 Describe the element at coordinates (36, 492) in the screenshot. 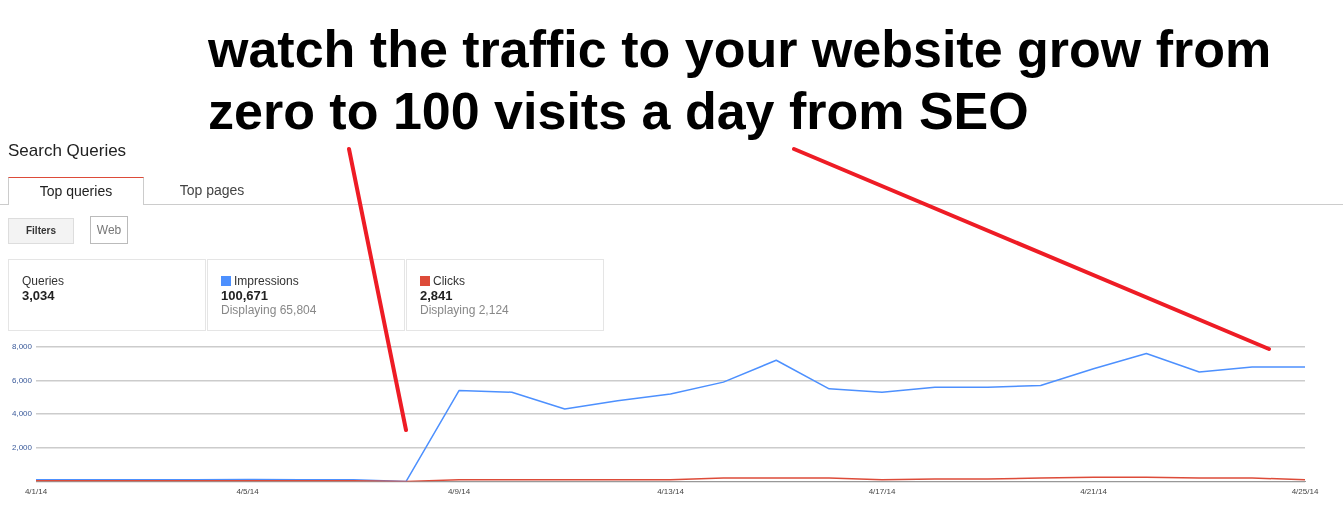

I see `x-tick-label: 4/1/14` at that location.